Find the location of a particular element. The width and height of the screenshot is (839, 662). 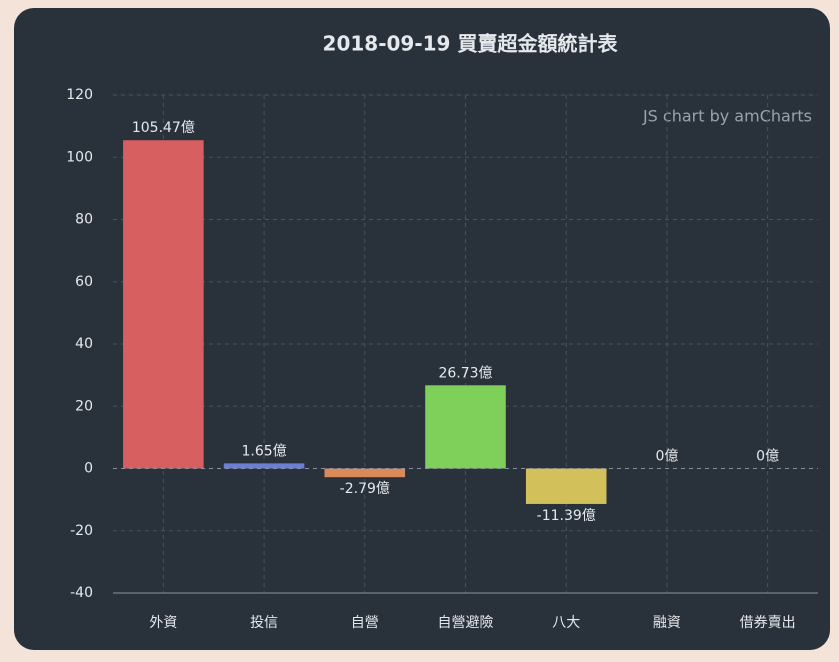

y-tick-label: -20 is located at coordinates (81, 531).